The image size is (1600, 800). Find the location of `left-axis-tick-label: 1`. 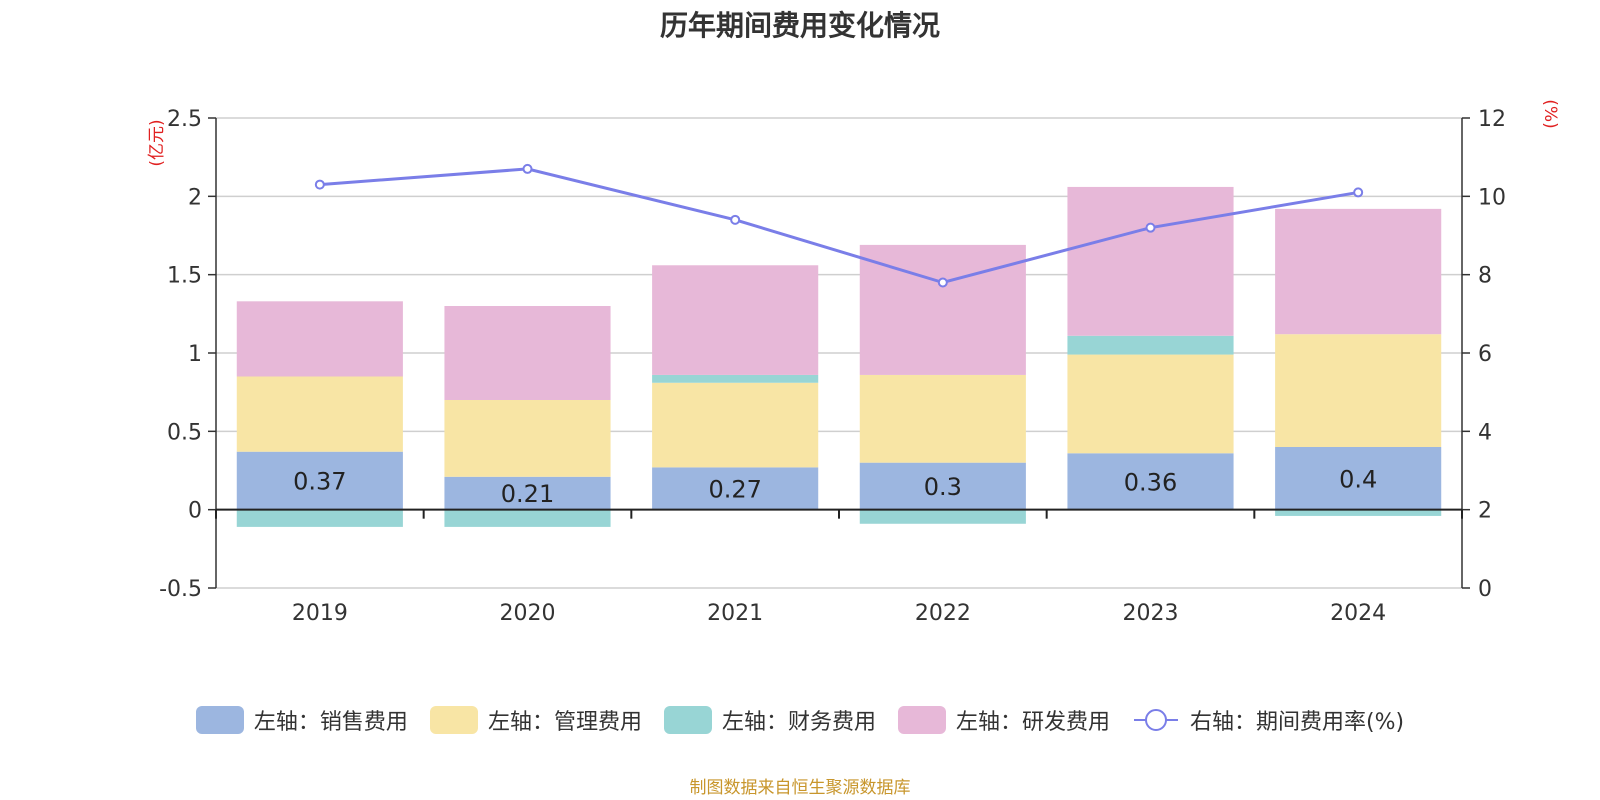

left-axis-tick-label: 1 is located at coordinates (195, 354).